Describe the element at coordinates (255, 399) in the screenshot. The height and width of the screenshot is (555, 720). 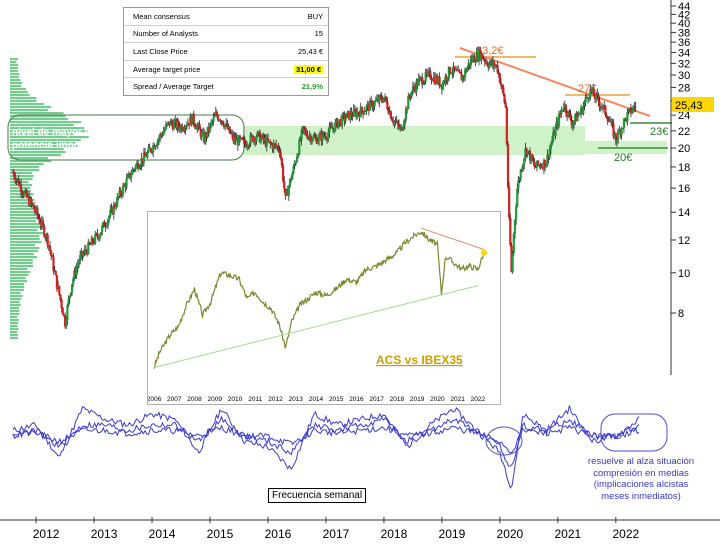
I see `inset-x-tick-label: 2011` at that location.